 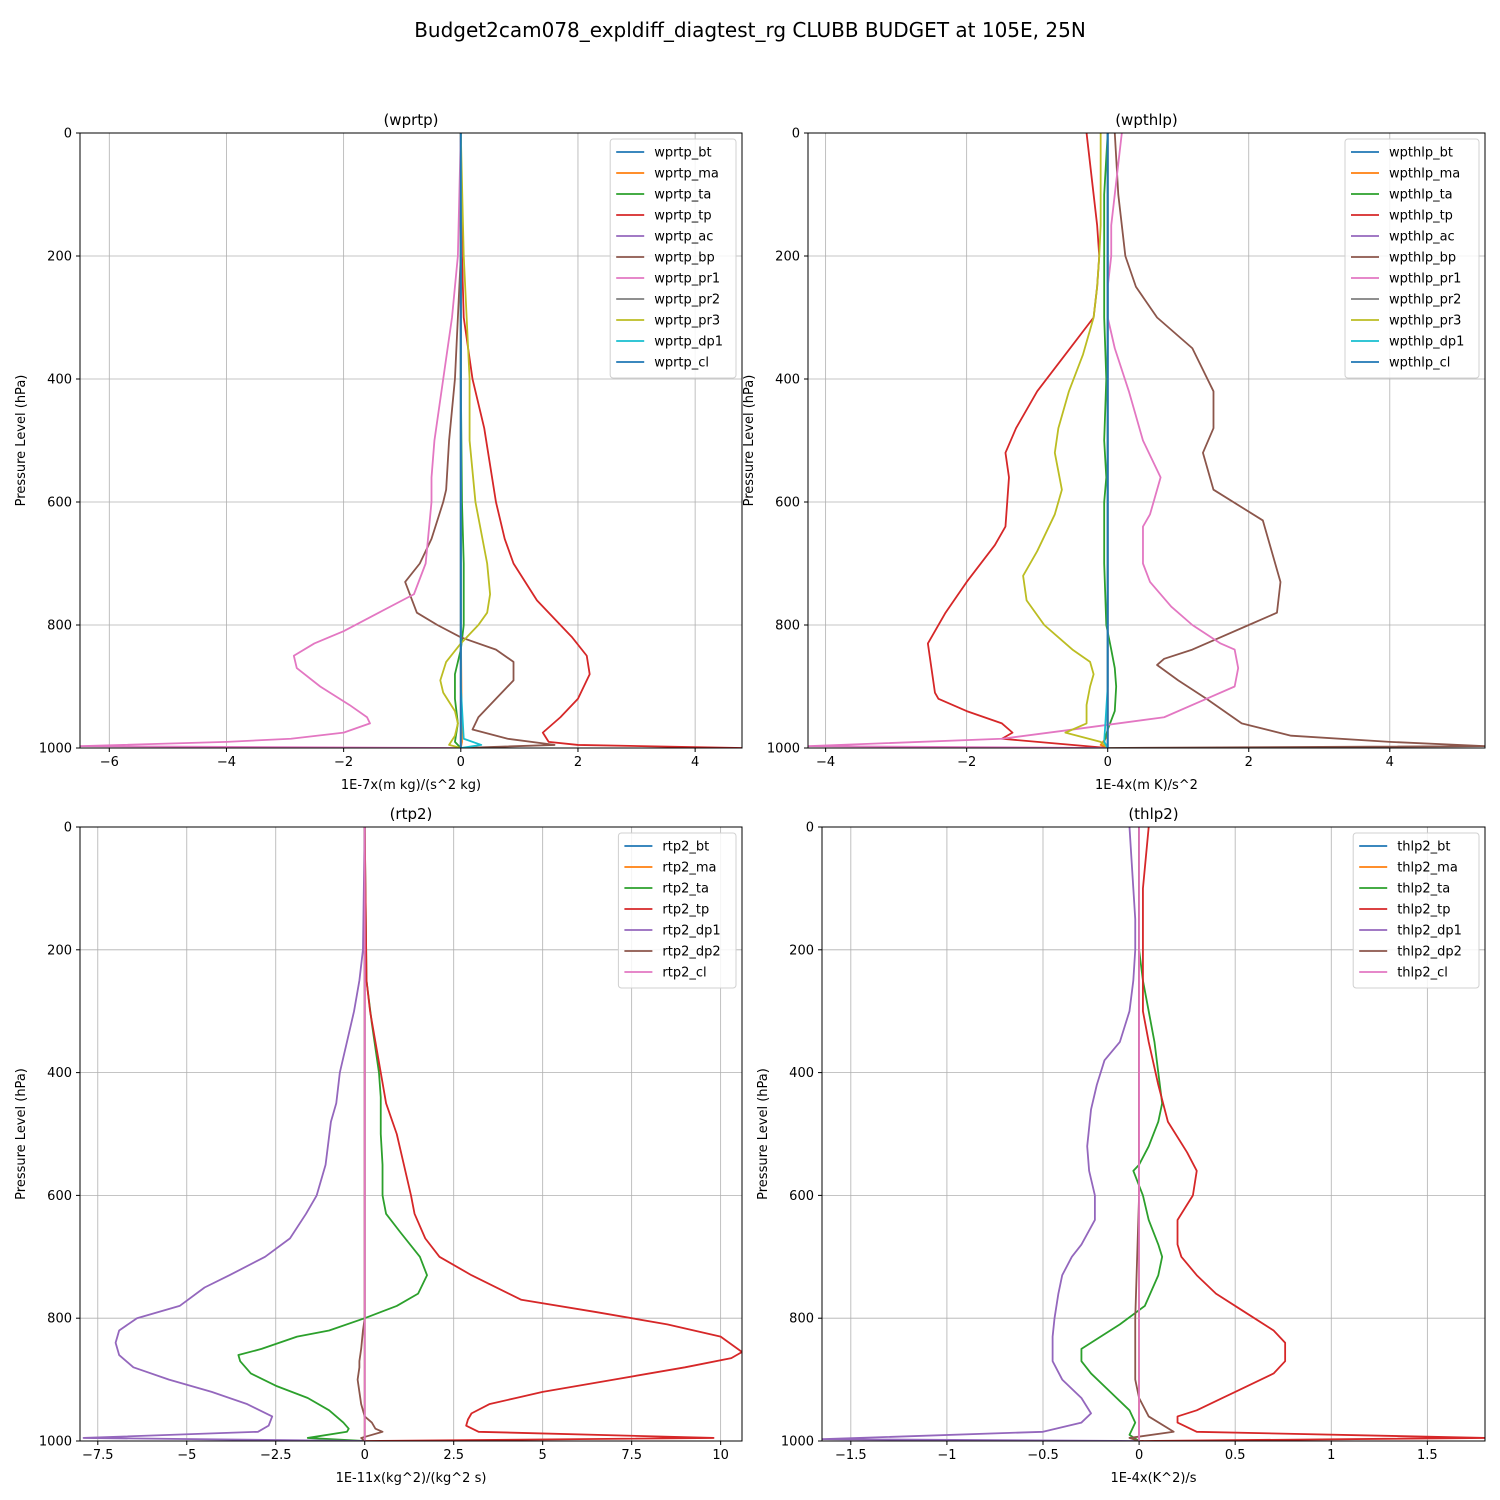 What do you see at coordinates (1235, 1455) in the screenshot?
I see `x-tick-label: 0.5` at bounding box center [1235, 1455].